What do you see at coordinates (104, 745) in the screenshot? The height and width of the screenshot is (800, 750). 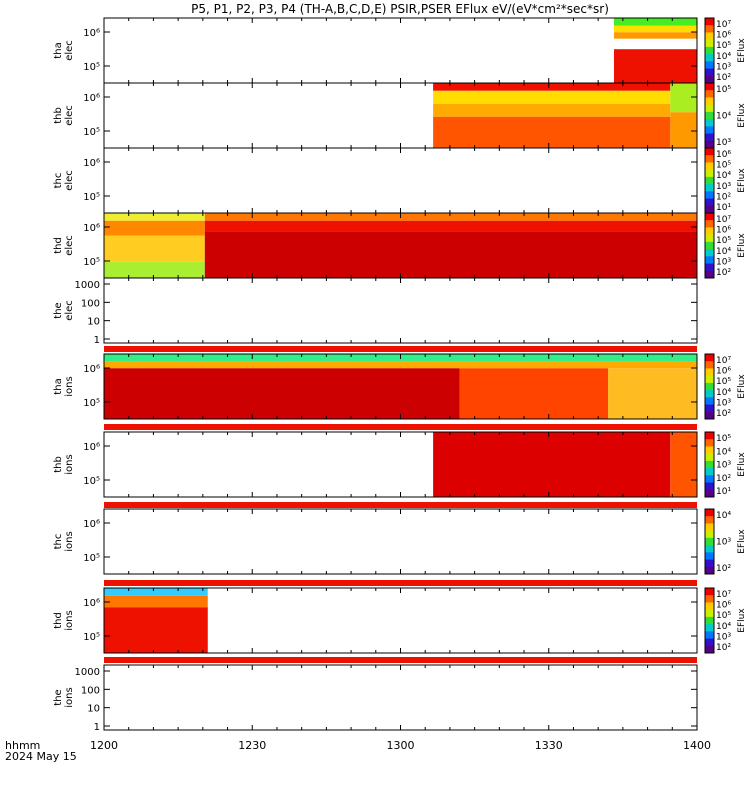 I see `x-tick-label: 1200` at bounding box center [104, 745].